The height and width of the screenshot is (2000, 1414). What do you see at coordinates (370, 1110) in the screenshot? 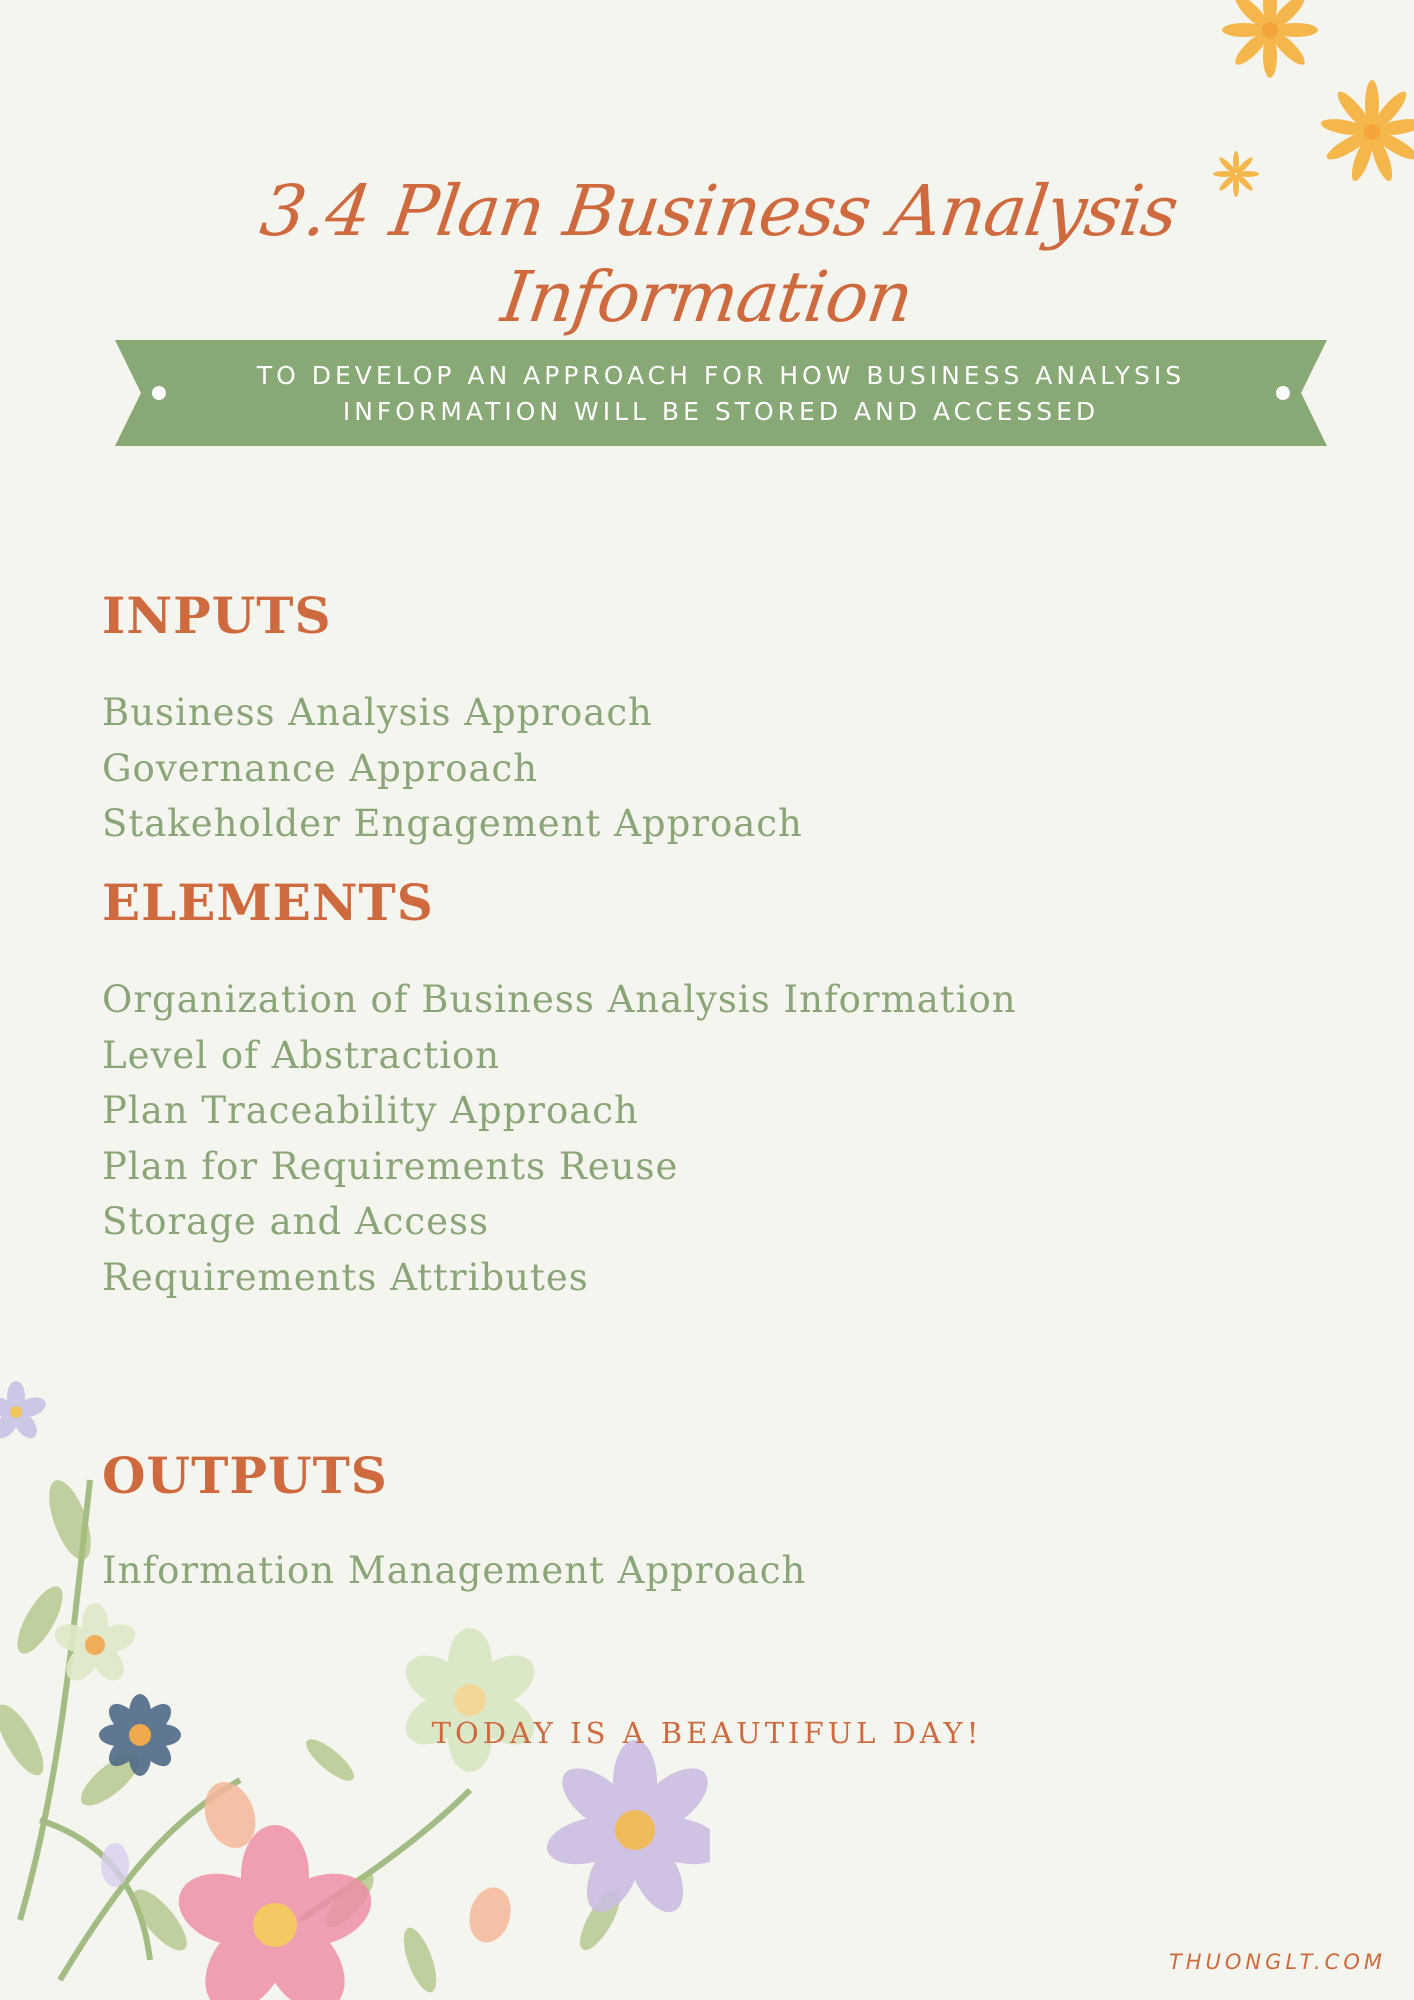
I see `list-item: Plan Traceability Approach` at bounding box center [370, 1110].